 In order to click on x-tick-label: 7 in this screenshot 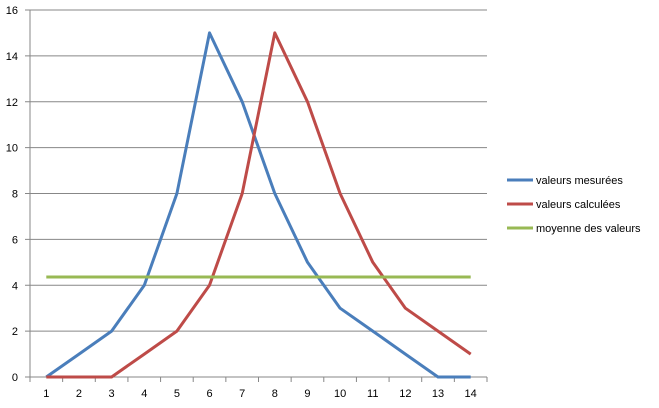, I will do `click(242, 394)`.